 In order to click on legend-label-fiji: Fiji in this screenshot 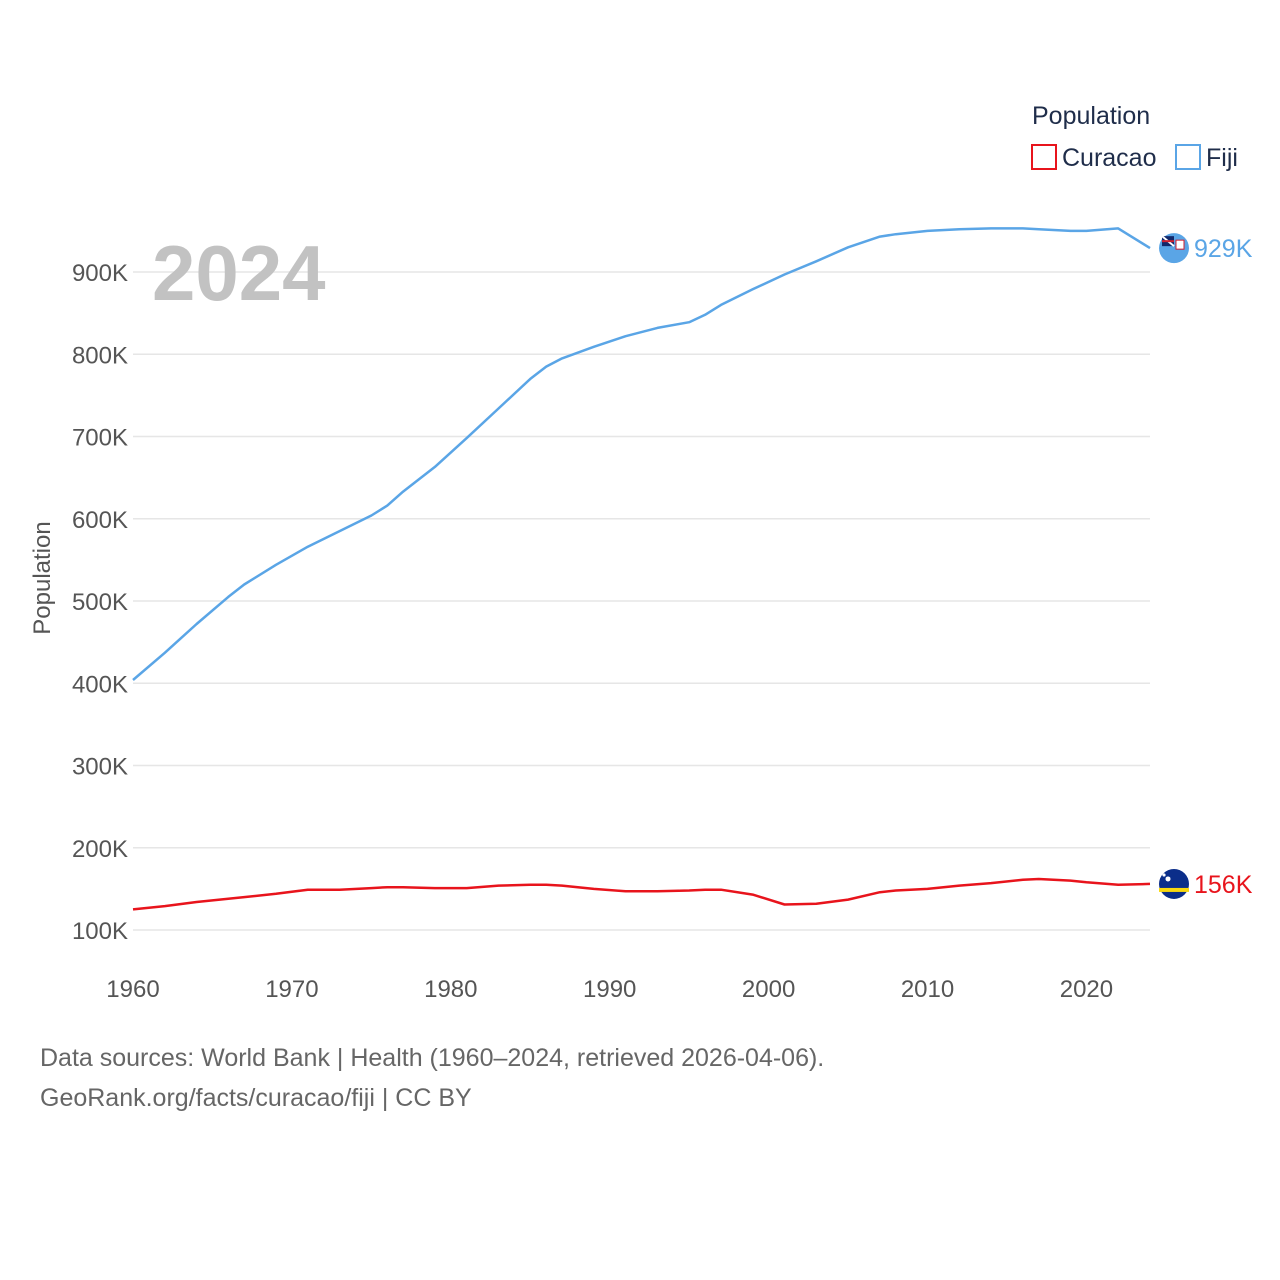, I will do `click(1222, 158)`.